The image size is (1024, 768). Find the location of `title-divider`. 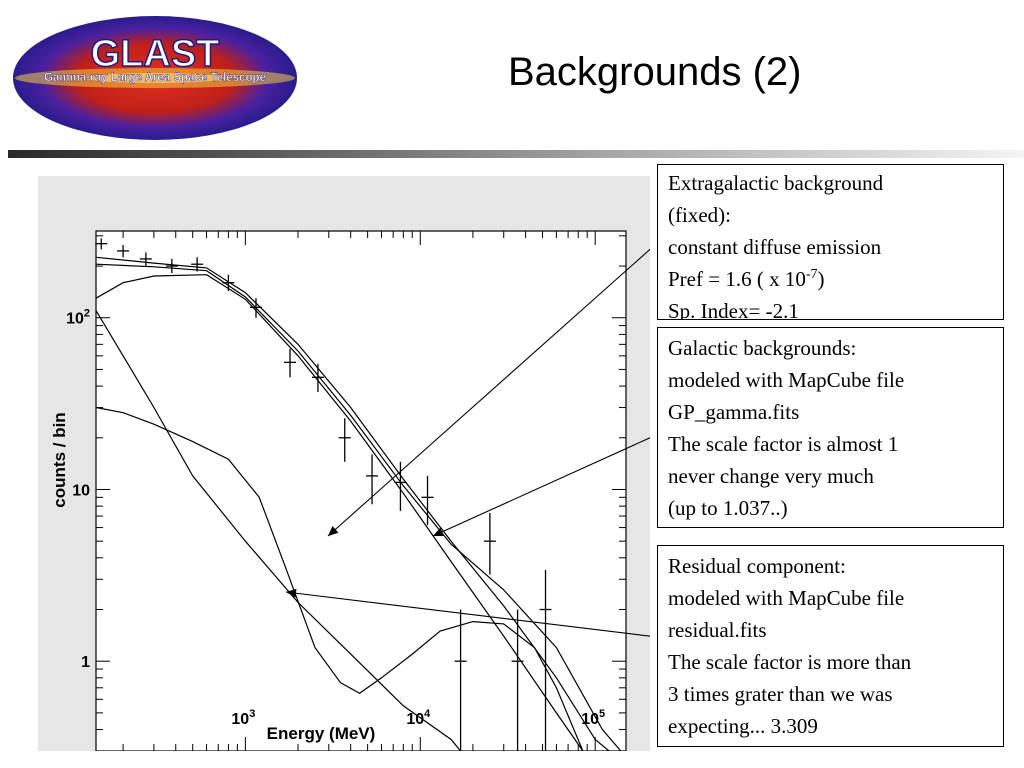

title-divider is located at coordinates (516, 154).